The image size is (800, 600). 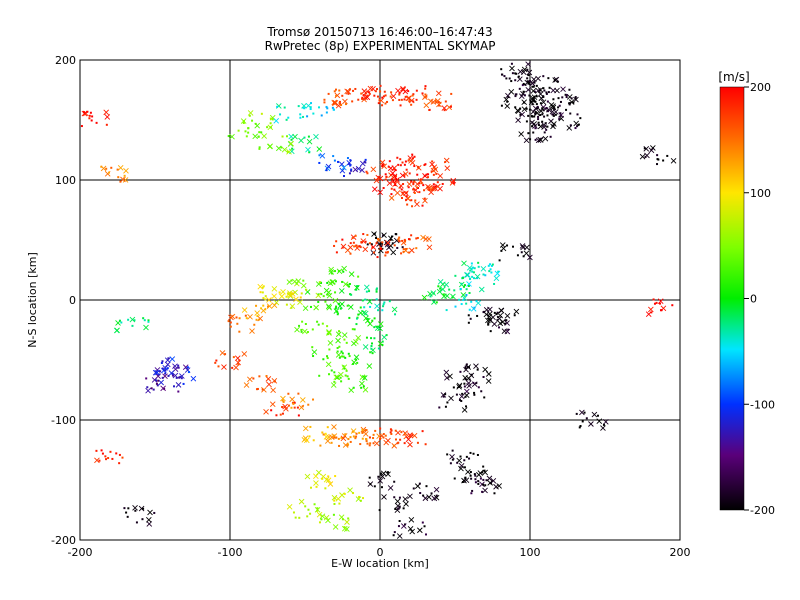 I want to click on y-axis-label: N-S location [km], so click(x=32, y=300).